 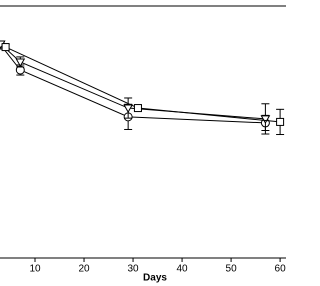 I want to click on x-tick-label: 10, so click(x=35, y=269).